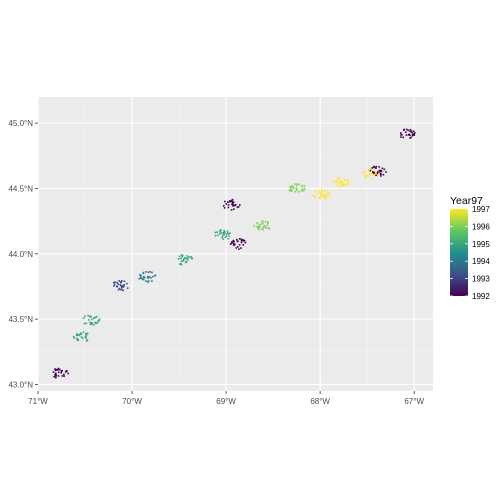 This screenshot has width=504, height=504. Describe the element at coordinates (481, 261) in the screenshot. I see `legend-tick-label: 1994` at that location.